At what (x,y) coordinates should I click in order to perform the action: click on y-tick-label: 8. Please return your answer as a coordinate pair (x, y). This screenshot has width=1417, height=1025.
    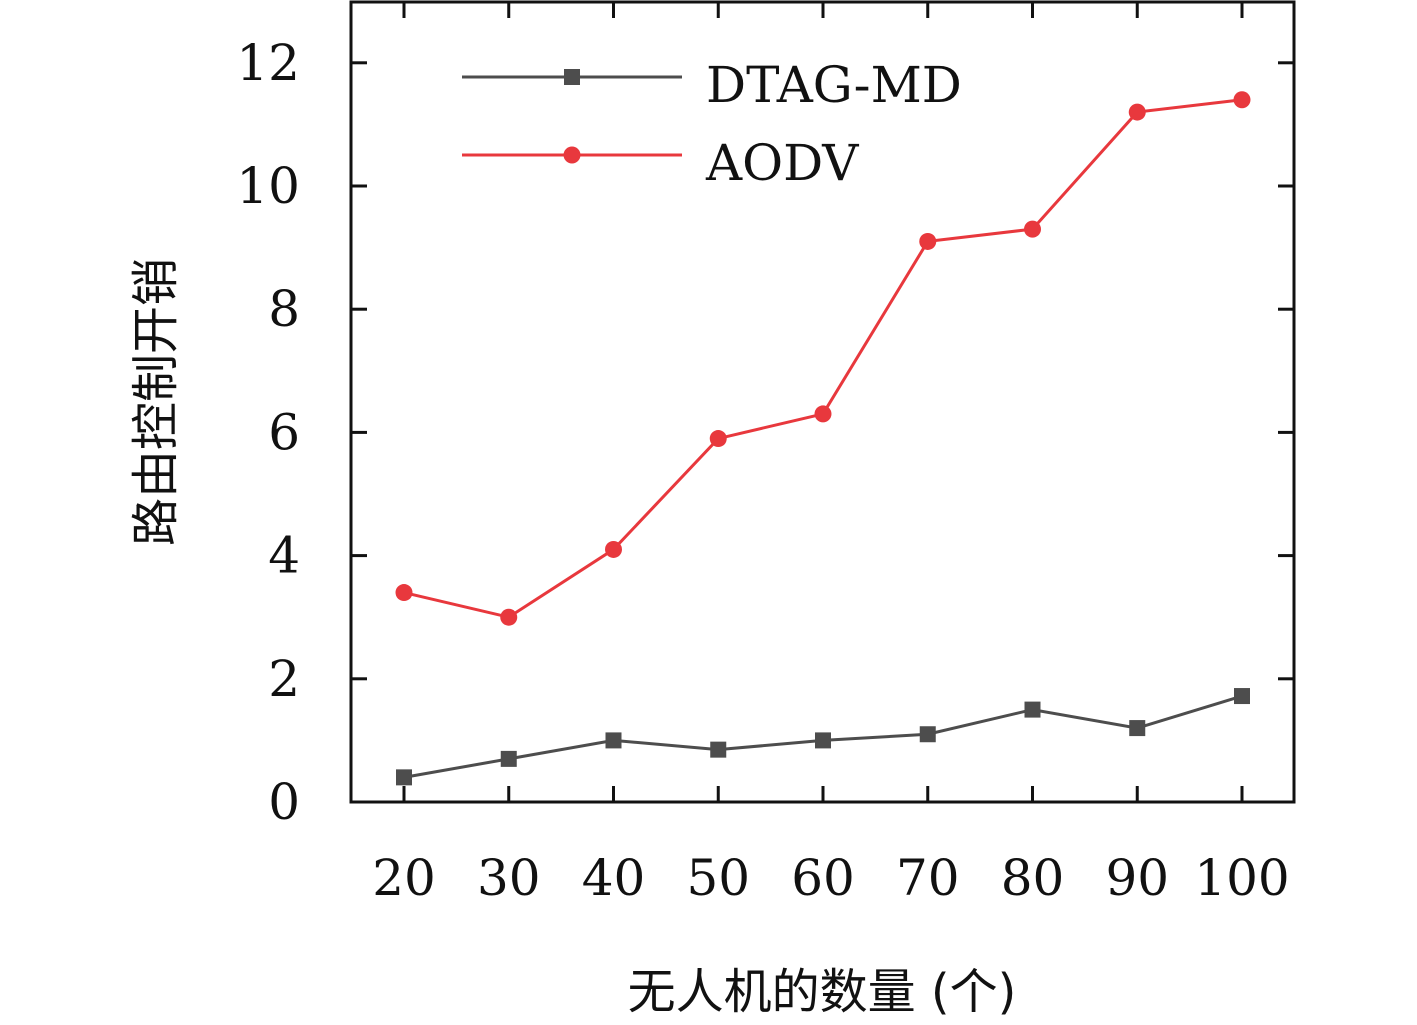
    Looking at the image, I should click on (284, 309).